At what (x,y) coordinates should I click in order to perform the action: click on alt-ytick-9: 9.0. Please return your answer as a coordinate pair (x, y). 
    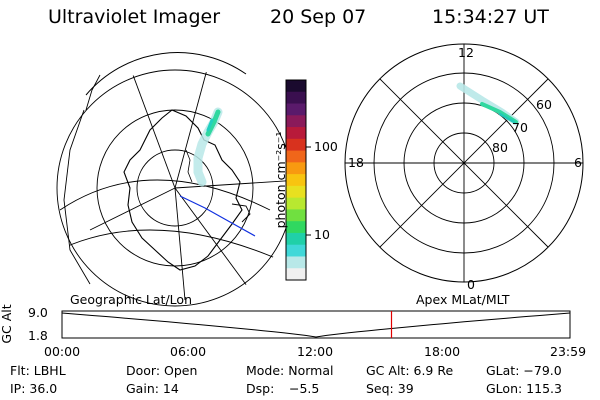
    Looking at the image, I should click on (38, 312).